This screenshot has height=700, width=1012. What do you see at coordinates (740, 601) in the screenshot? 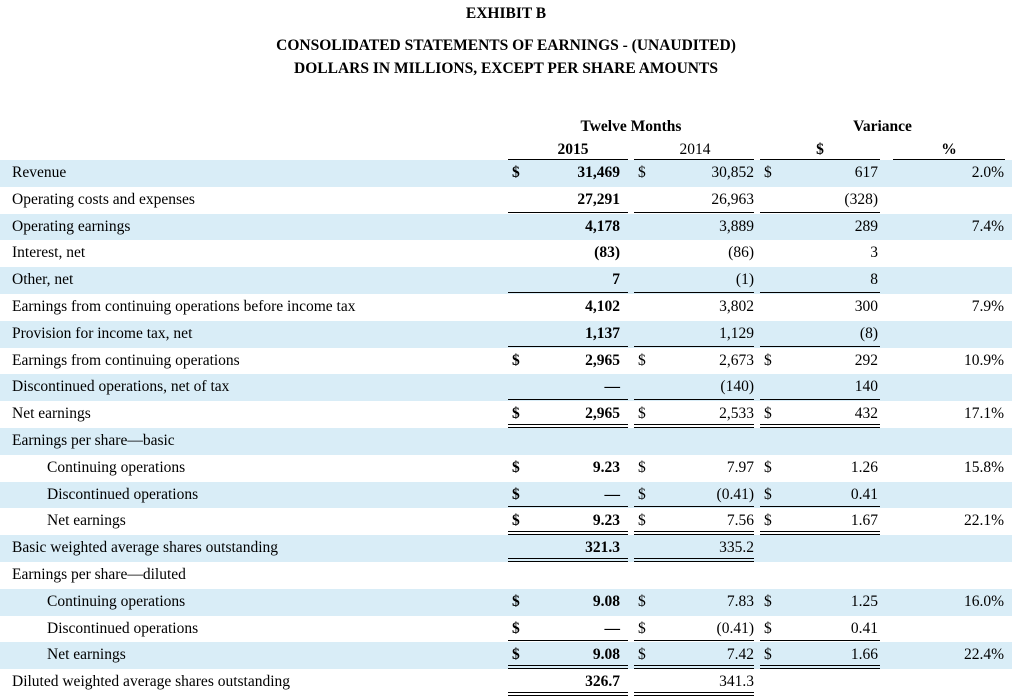
I see `value-2014: 7.83` at bounding box center [740, 601].